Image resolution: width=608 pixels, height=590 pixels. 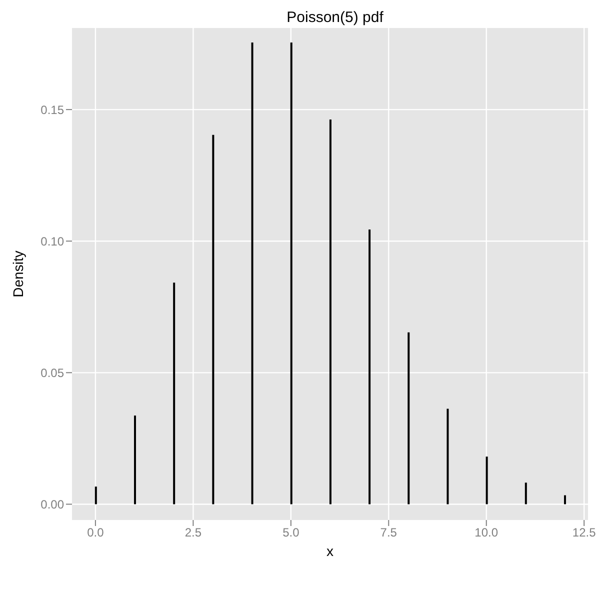 I want to click on x-tick-label: 10.0, so click(x=486, y=533).